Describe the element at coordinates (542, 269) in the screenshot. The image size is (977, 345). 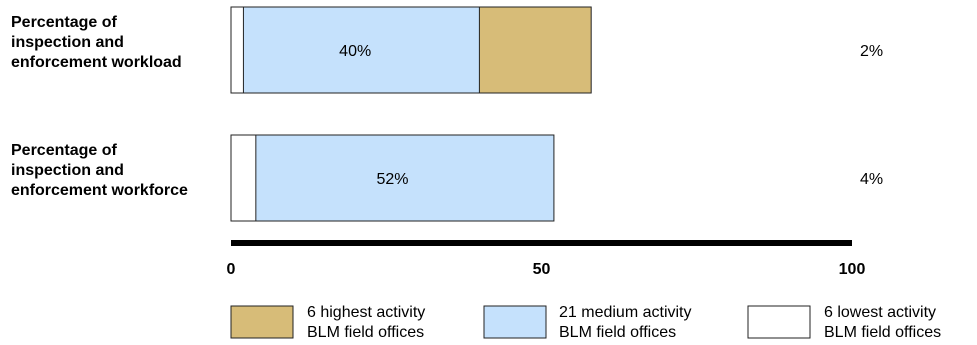
I see `x-tick-label: 50` at that location.